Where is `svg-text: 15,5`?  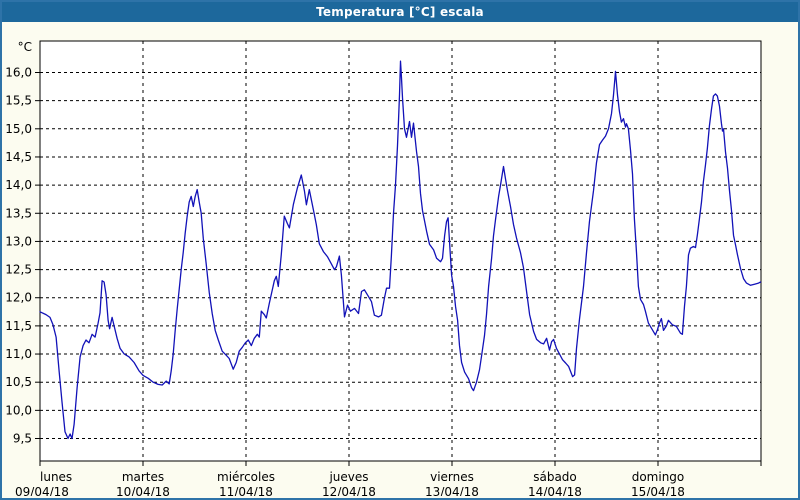 svg-text: 15,5 is located at coordinates (18, 101).